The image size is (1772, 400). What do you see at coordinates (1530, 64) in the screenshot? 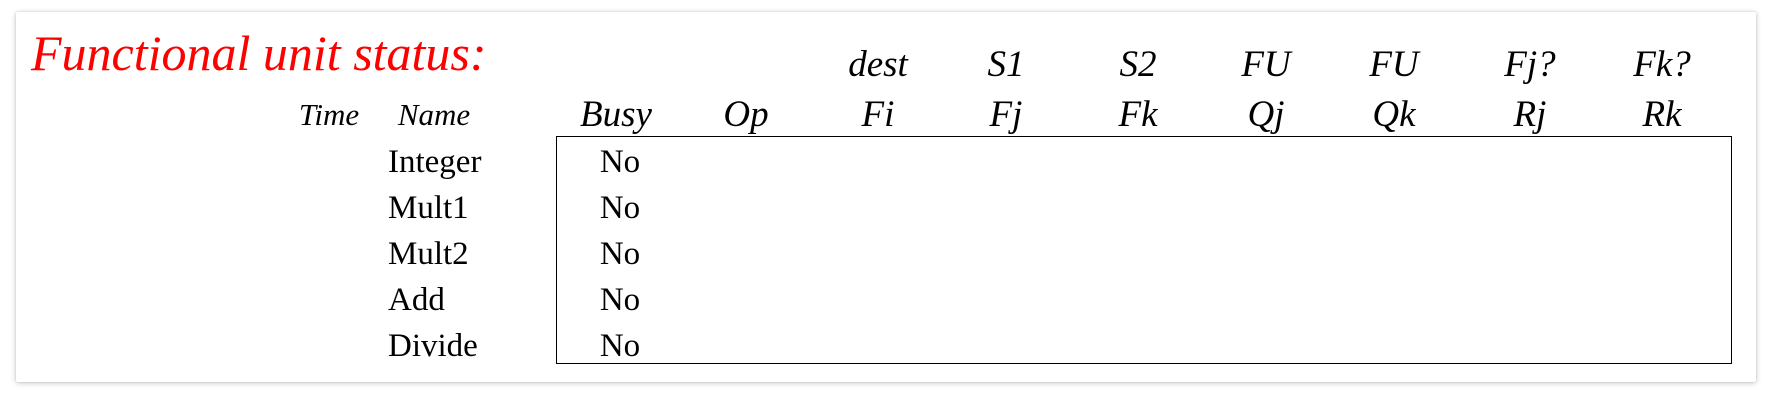
I see `header-rj-top: Fj?` at bounding box center [1530, 64].